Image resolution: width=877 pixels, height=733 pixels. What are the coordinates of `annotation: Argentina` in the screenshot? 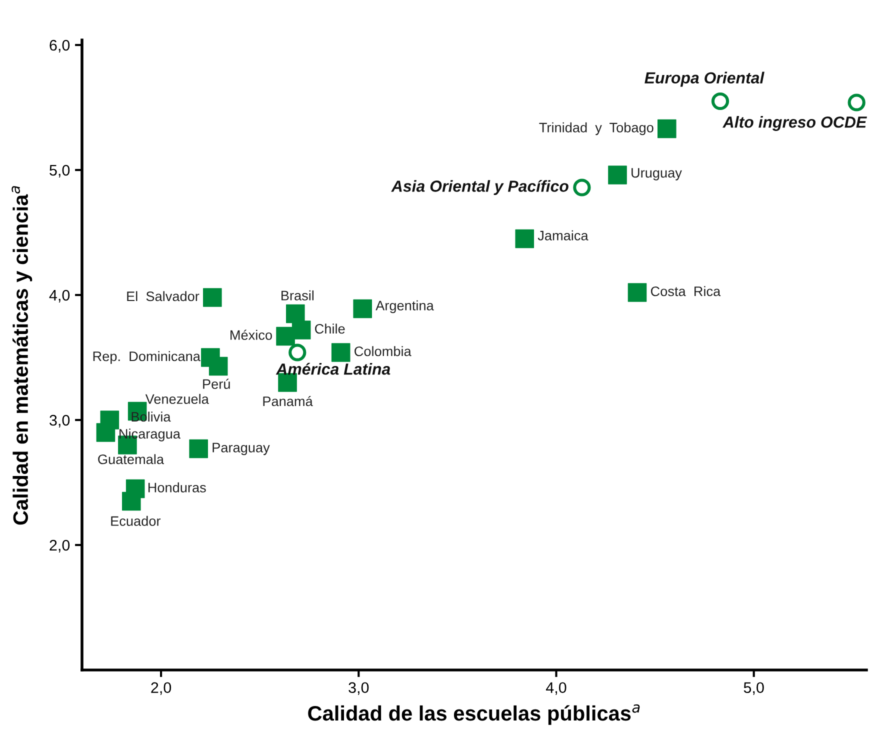 It's located at (405, 307).